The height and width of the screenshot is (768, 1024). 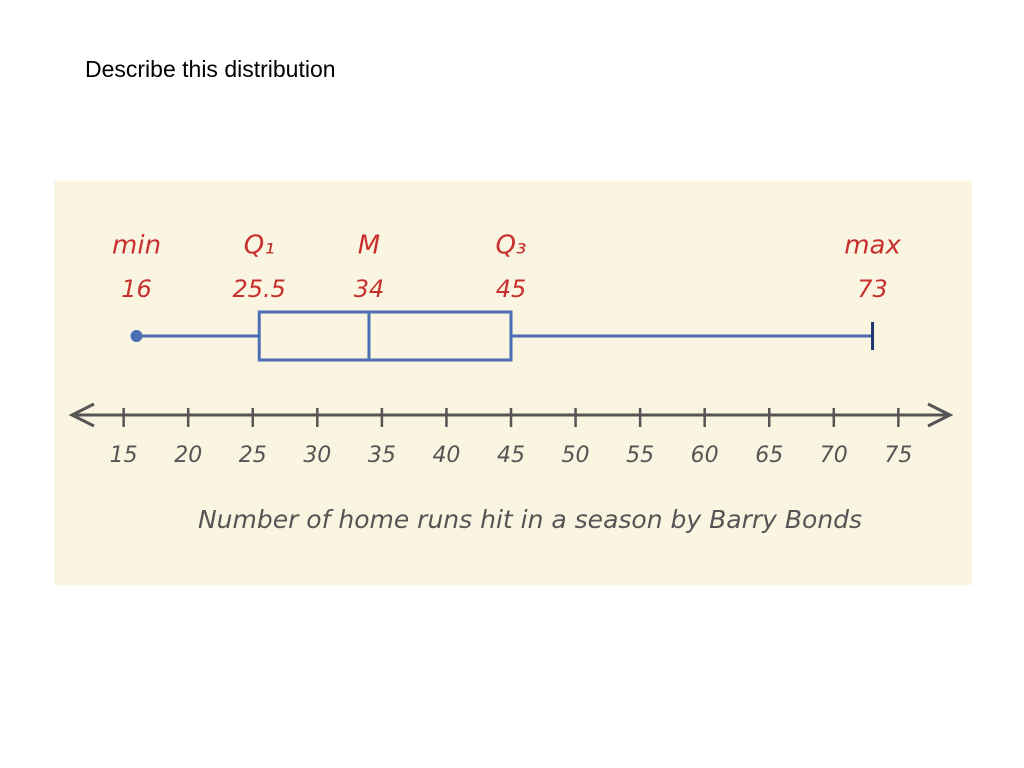 What do you see at coordinates (705, 455) in the screenshot?
I see `x-tick-label: 60` at bounding box center [705, 455].